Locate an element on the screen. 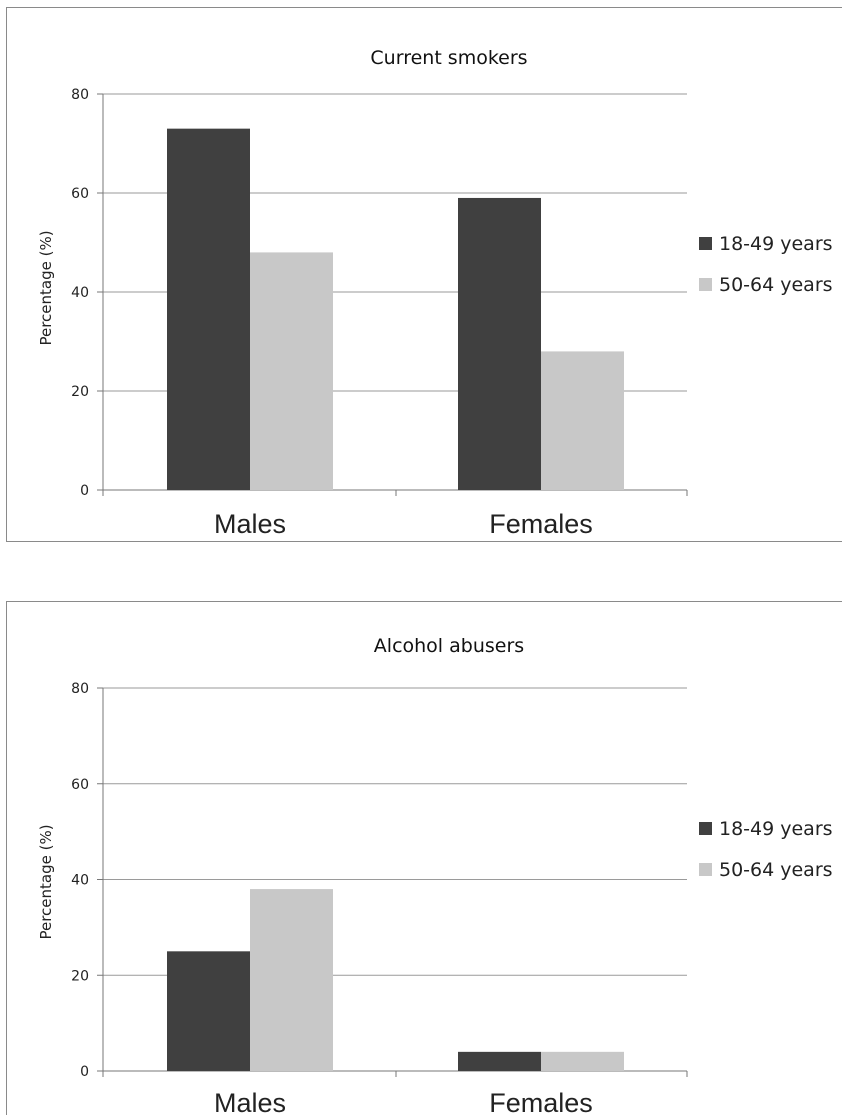 The image size is (842, 1116). chart-title: Current smokers is located at coordinates (448, 58).